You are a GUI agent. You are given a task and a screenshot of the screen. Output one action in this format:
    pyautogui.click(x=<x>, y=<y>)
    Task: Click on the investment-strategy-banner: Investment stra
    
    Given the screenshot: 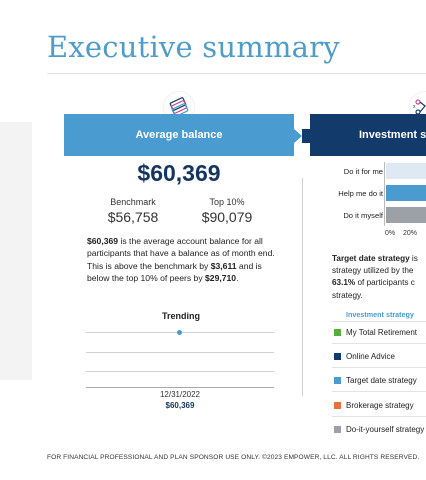 What is the action you would take?
    pyautogui.click(x=368, y=135)
    